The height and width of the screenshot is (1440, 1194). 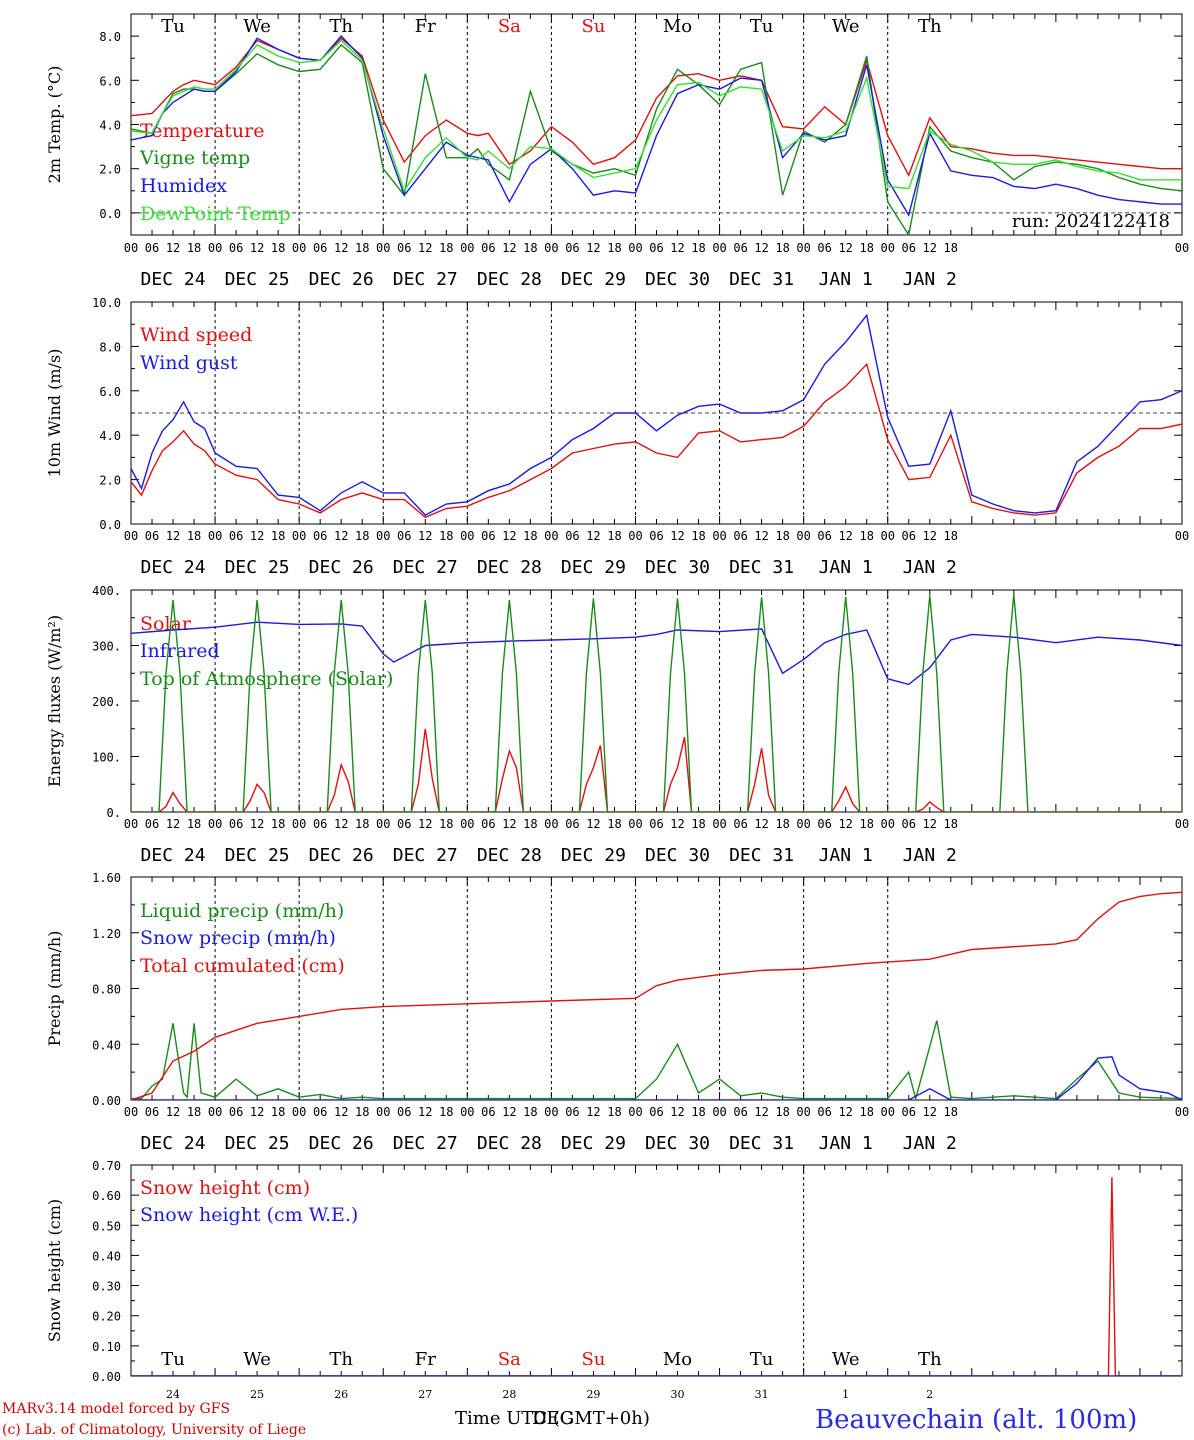 I want to click on date-label: DEC 24, so click(x=173, y=279).